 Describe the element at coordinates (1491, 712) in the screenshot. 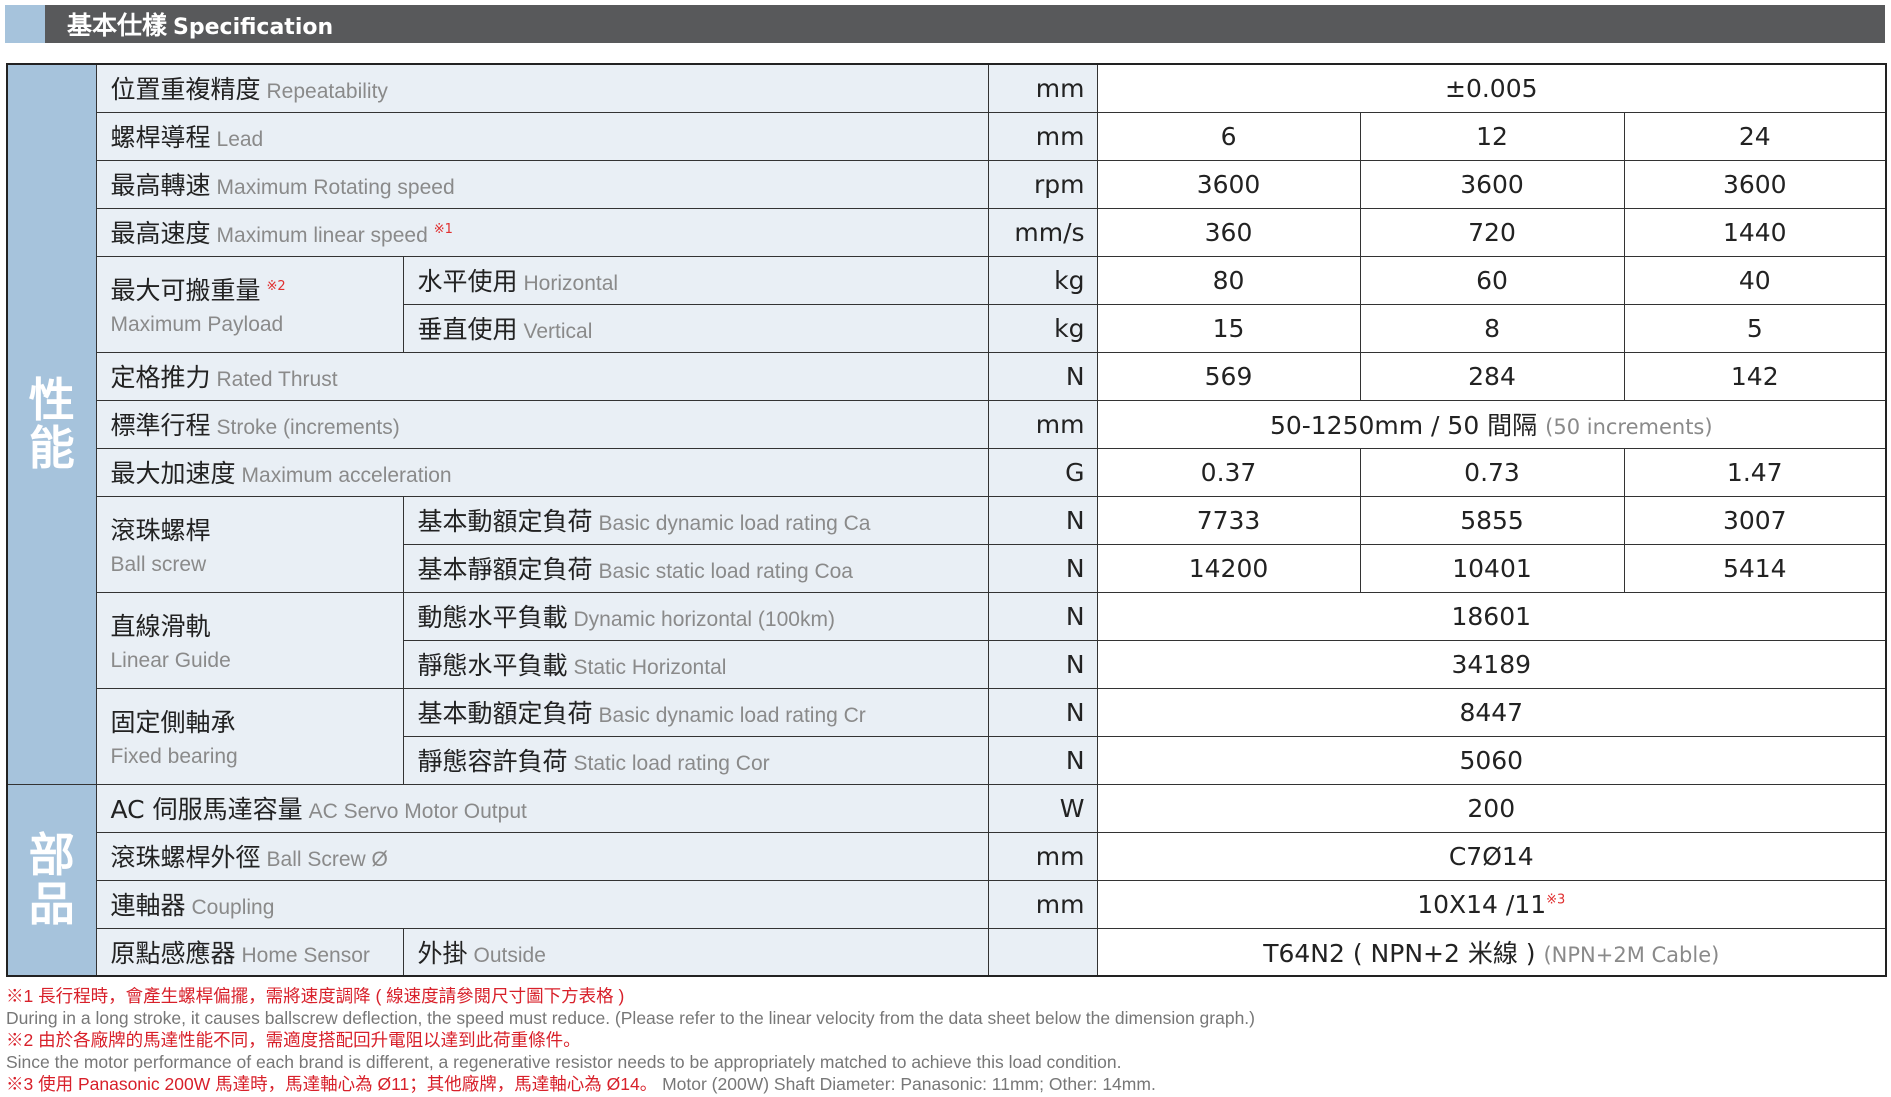

I see `value-text: 8447` at that location.